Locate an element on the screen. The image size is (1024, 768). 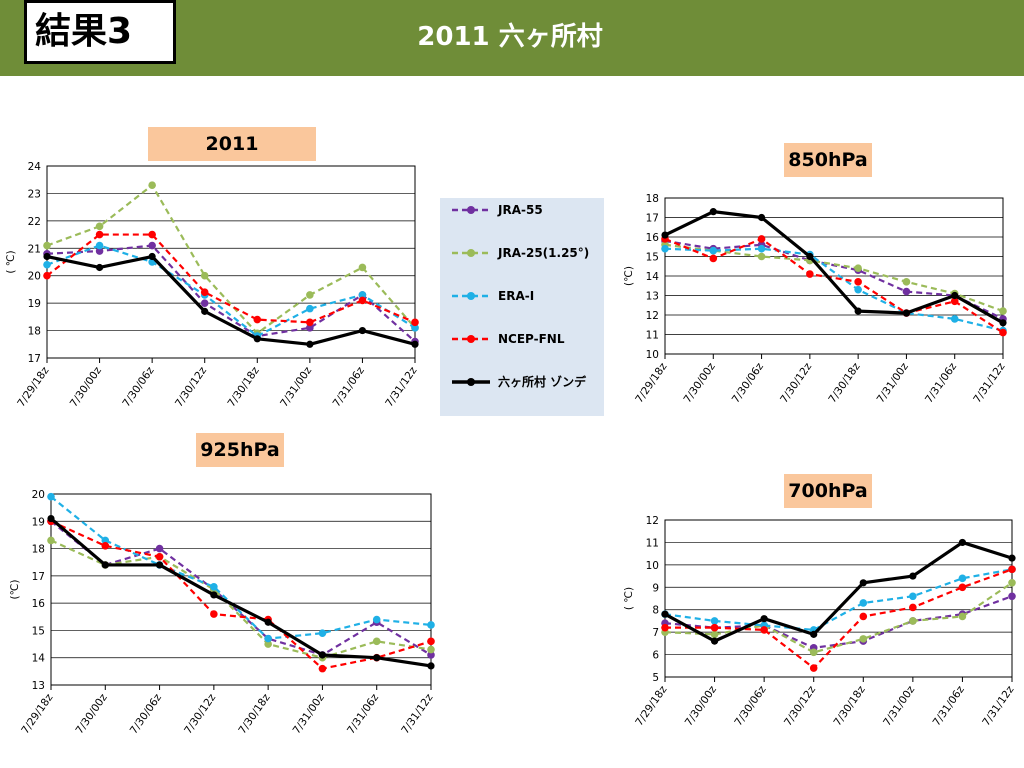
y-tick-label: 24 is located at coordinates (35, 167).